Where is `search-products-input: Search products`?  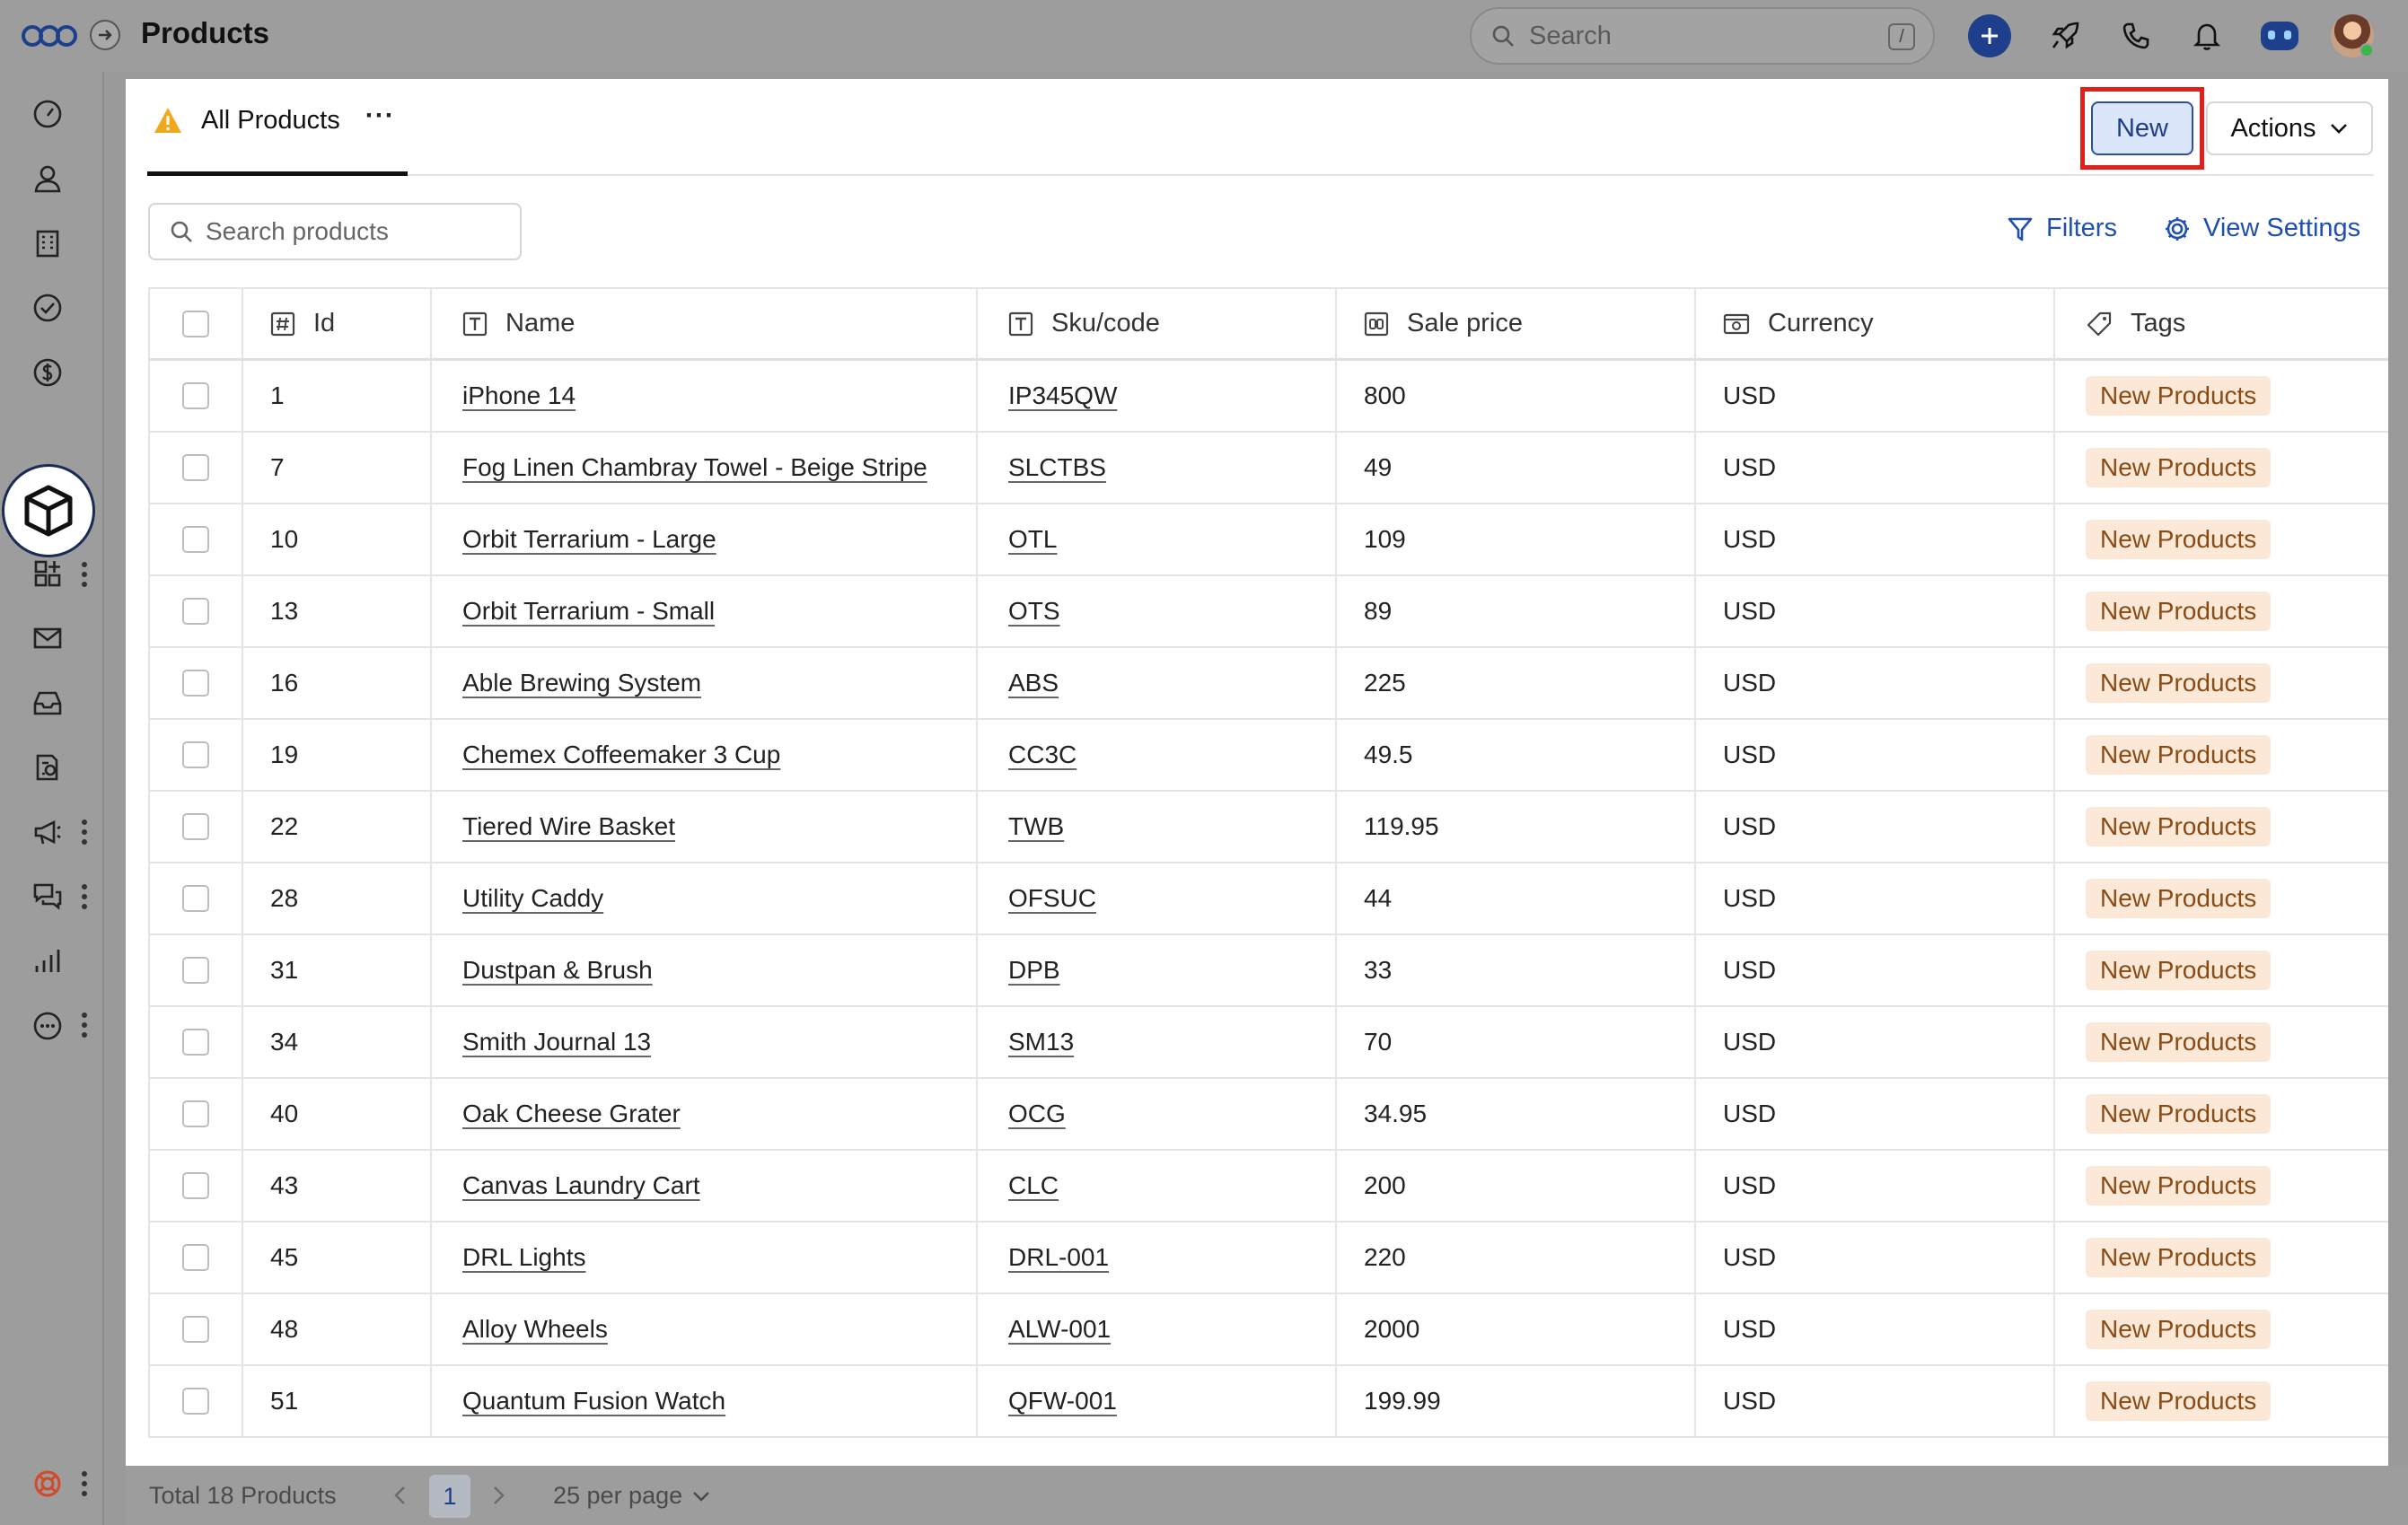 search-products-input: Search products is located at coordinates (335, 231).